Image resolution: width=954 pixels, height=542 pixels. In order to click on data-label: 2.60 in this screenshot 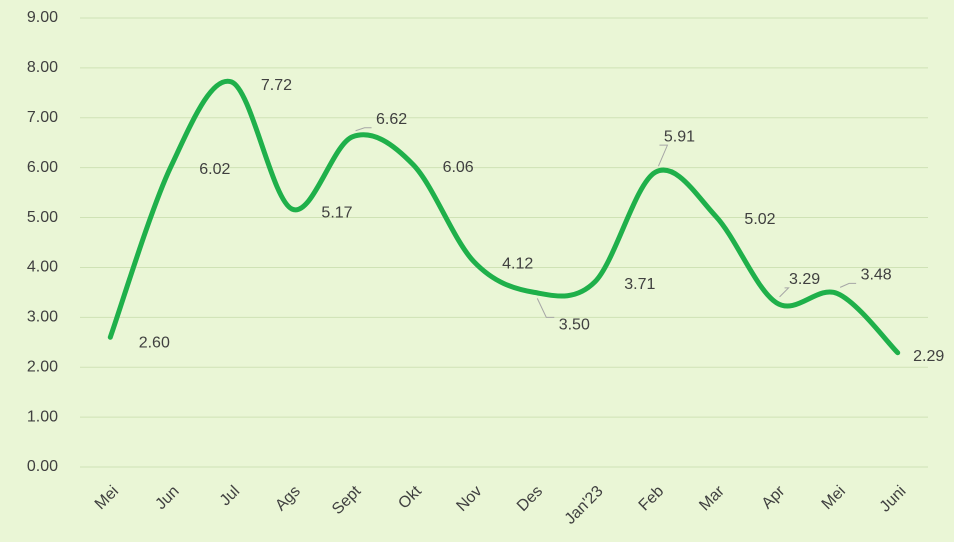, I will do `click(154, 343)`.